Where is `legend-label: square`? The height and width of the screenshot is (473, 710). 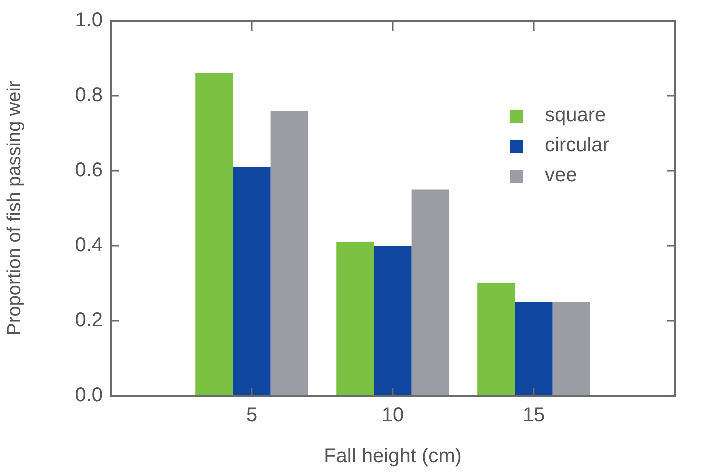 legend-label: square is located at coordinates (575, 115).